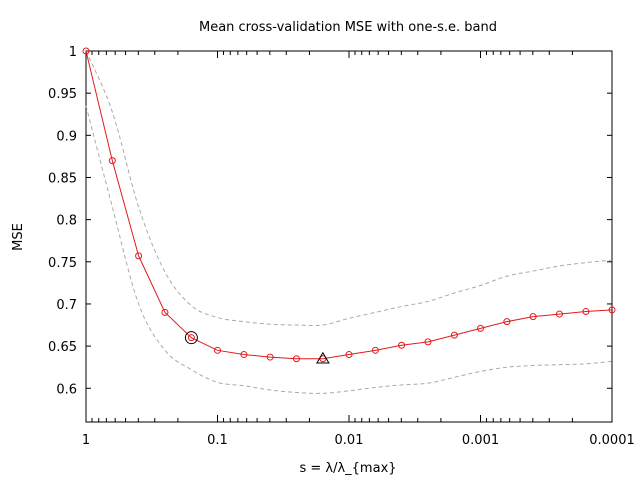 The height and width of the screenshot is (480, 640). What do you see at coordinates (62, 94) in the screenshot?
I see `y-tick-label: 0.95` at bounding box center [62, 94].